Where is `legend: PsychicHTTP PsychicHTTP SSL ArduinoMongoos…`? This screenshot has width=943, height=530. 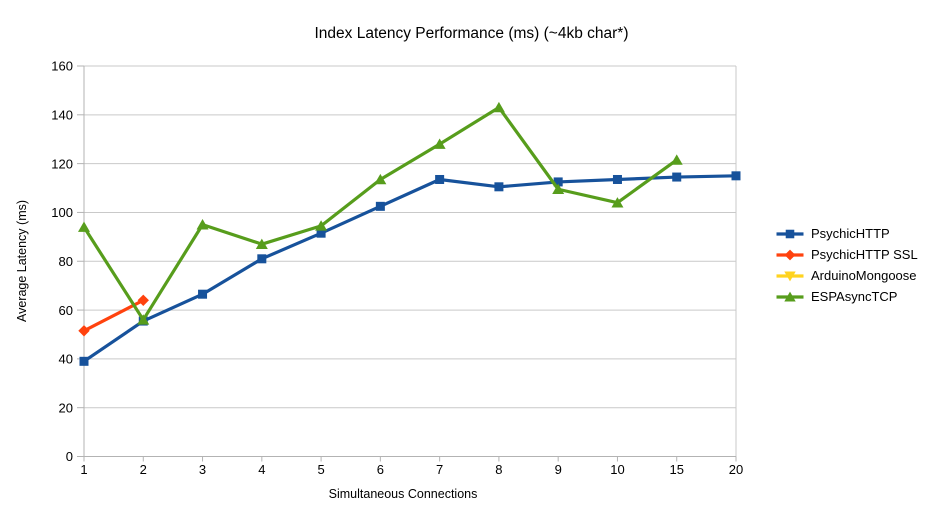
legend: PsychicHTTP PsychicHTTP SSL ArduinoMongoos… is located at coordinates (847, 265).